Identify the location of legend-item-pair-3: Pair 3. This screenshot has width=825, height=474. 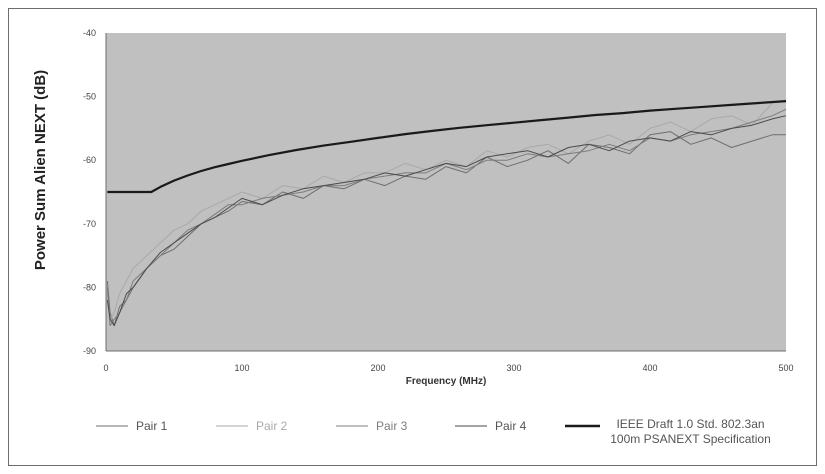
(372, 426).